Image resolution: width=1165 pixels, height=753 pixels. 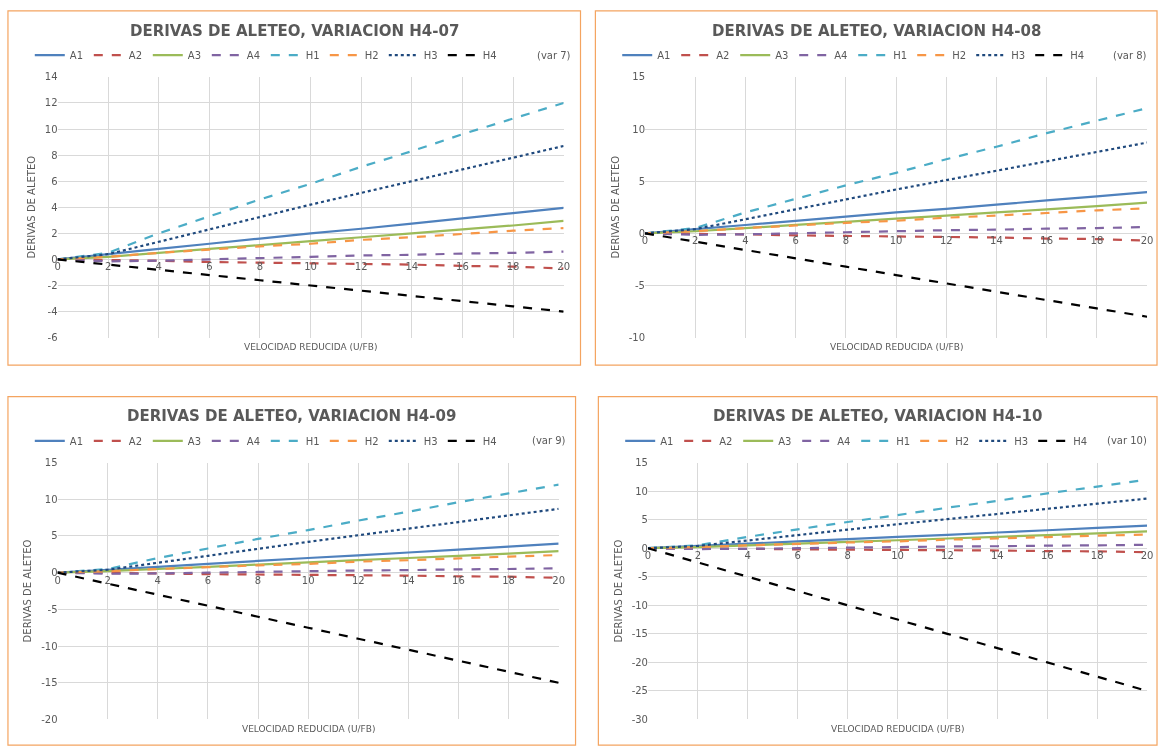 I want to click on chart-title: DERIVAS DE ALETEO, VARIACION H4-09, so click(x=292, y=416).